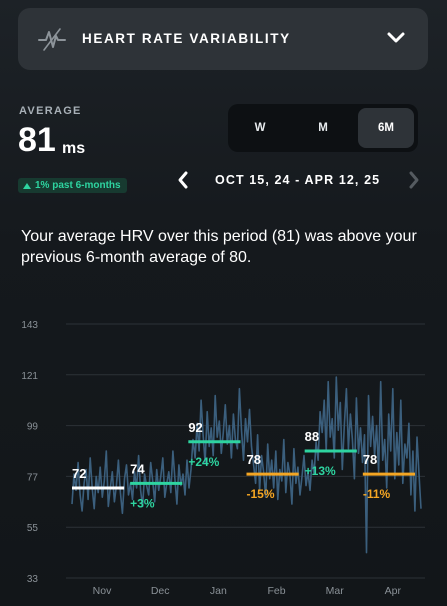 Image resolution: width=447 pixels, height=606 pixels. What do you see at coordinates (137, 468) in the screenshot?
I see `monthly-average-label: 74` at bounding box center [137, 468].